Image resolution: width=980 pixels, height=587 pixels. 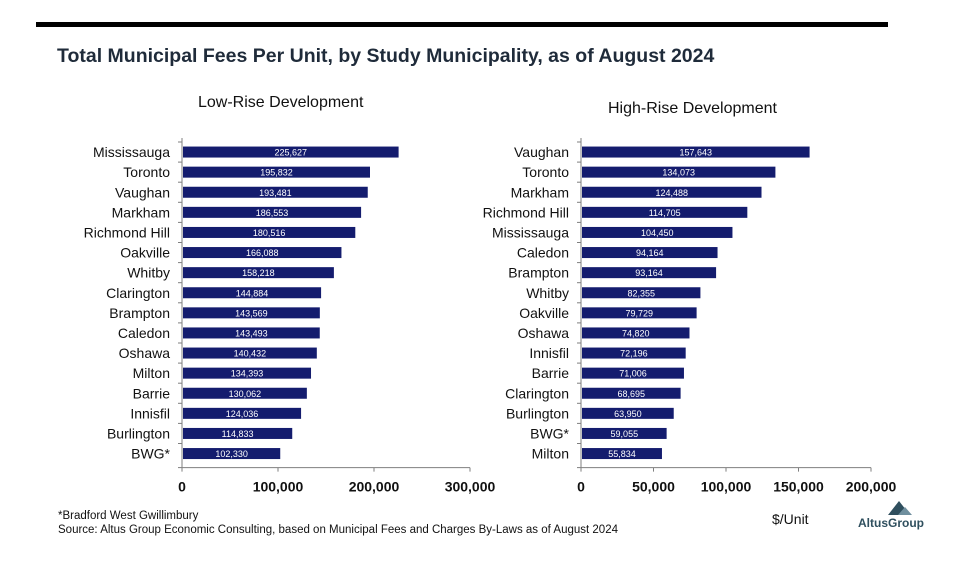 What do you see at coordinates (526, 212) in the screenshot?
I see `category-label: Richmond Hill` at bounding box center [526, 212].